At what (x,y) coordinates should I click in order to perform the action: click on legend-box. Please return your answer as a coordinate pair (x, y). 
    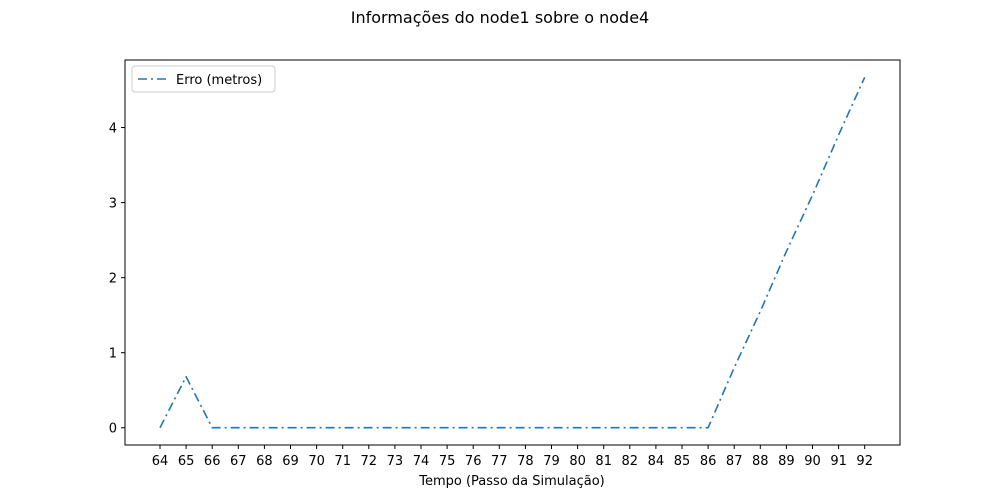
    Looking at the image, I should click on (203, 79).